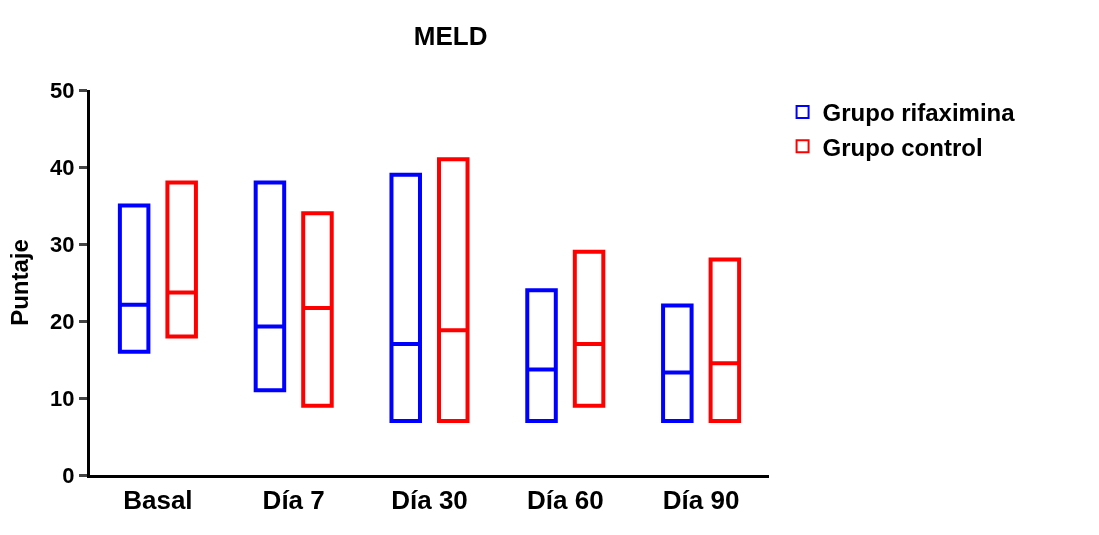 This screenshot has width=1099, height=535. What do you see at coordinates (62, 244) in the screenshot?
I see `y-tick-label: 30` at bounding box center [62, 244].